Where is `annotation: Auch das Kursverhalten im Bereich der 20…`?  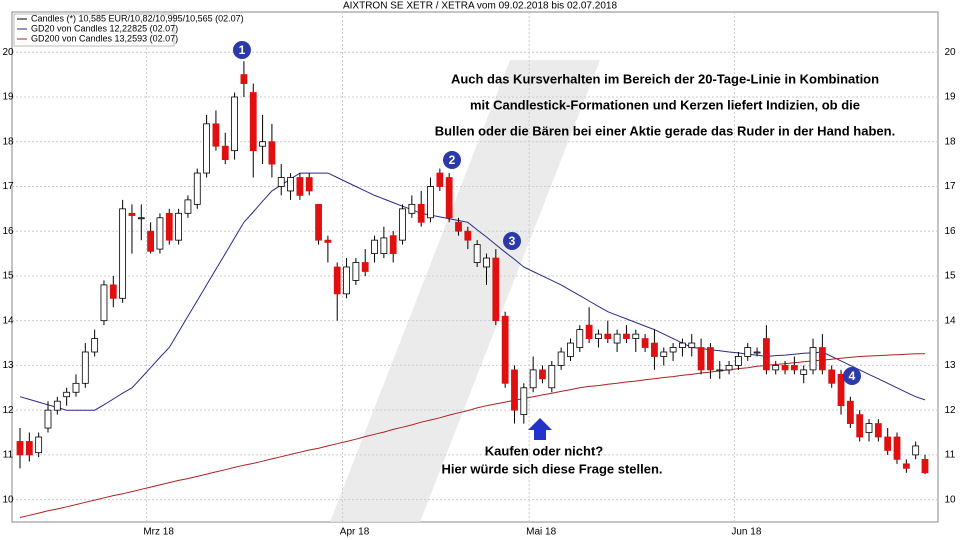
annotation: Auch das Kursverhalten im Bereich der 20… is located at coordinates (665, 78).